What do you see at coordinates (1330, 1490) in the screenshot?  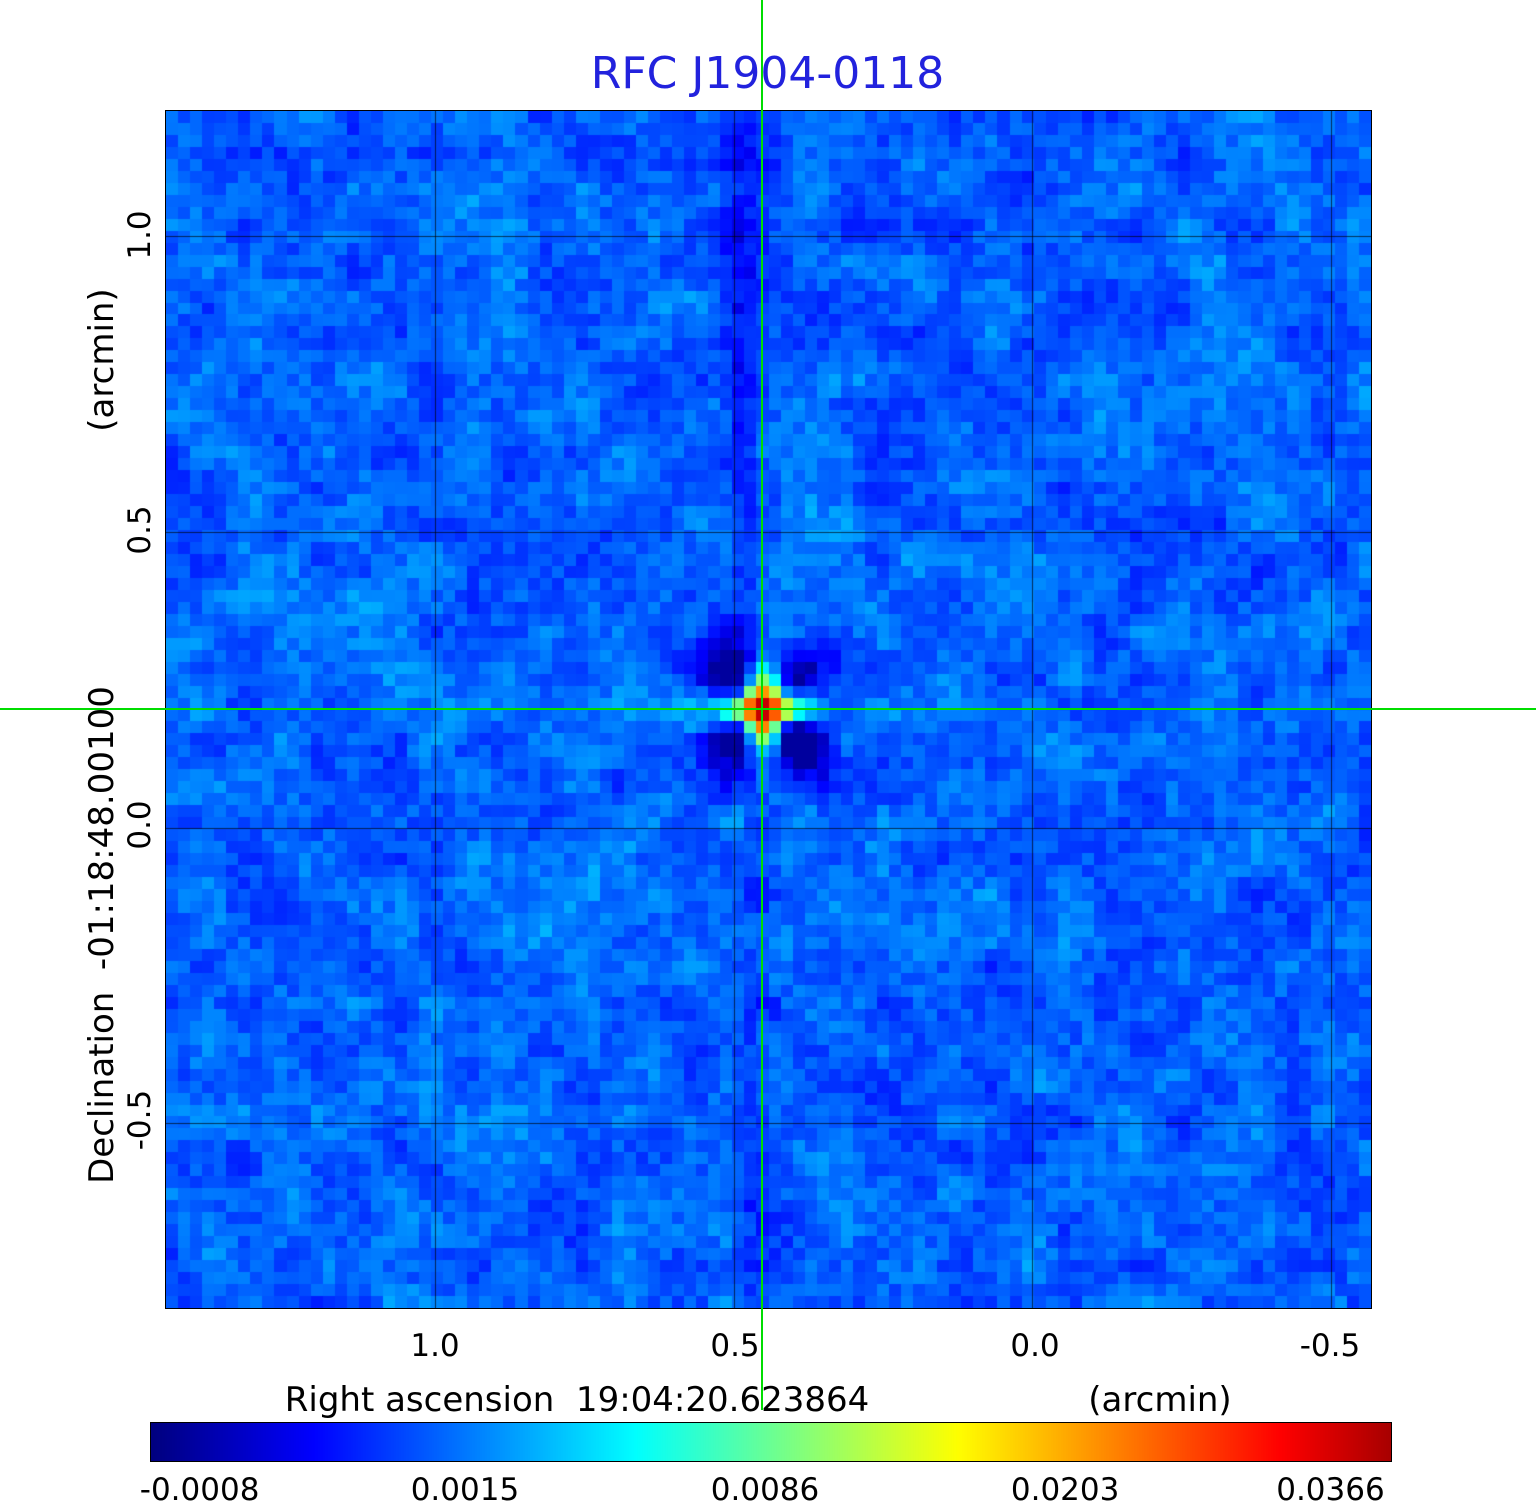 I see `colorbar-tick-5: 0.0366` at bounding box center [1330, 1490].